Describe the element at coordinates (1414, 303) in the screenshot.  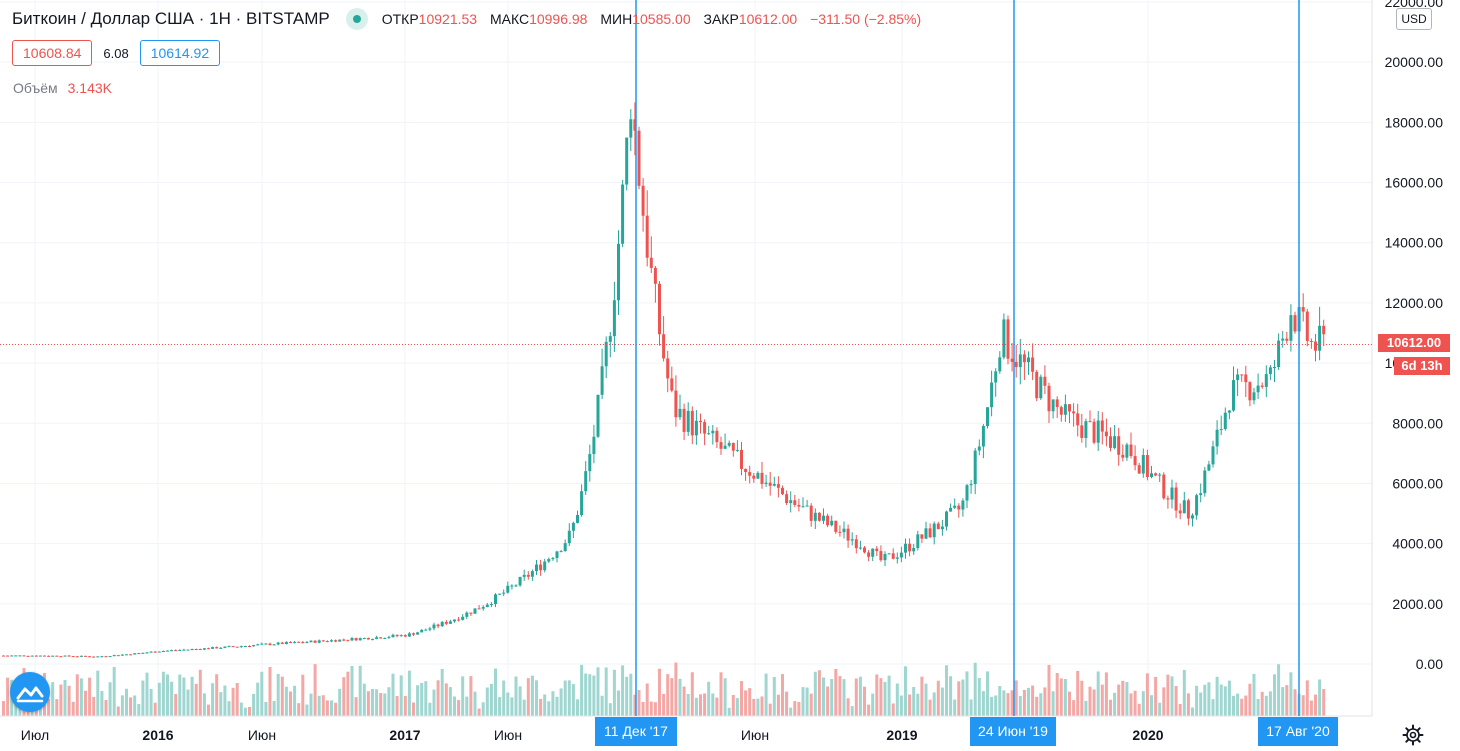
I see `price-tick-label: 12000.00` at that location.